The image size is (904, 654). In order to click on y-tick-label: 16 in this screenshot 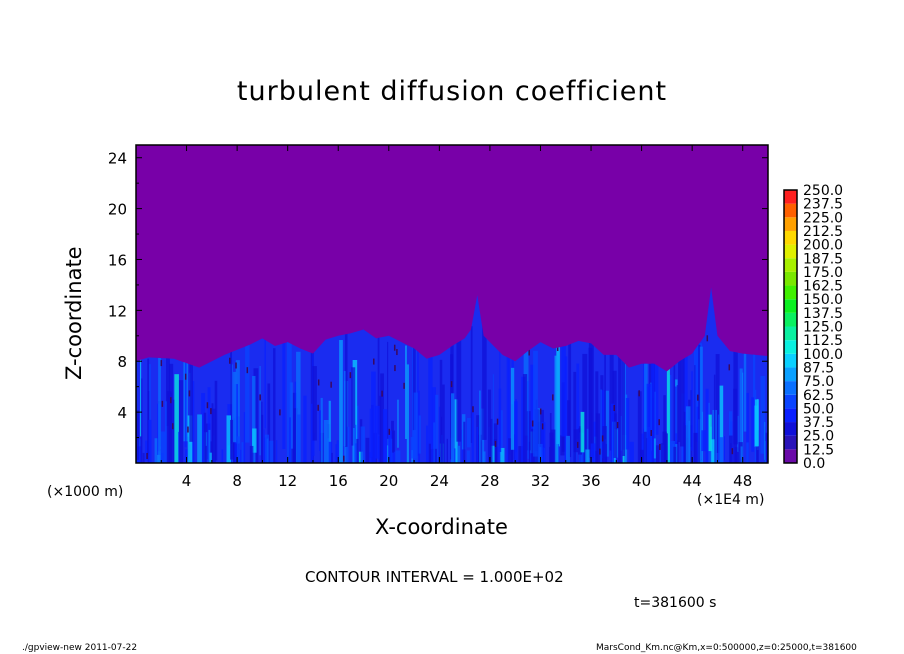, I will do `click(117, 260)`.